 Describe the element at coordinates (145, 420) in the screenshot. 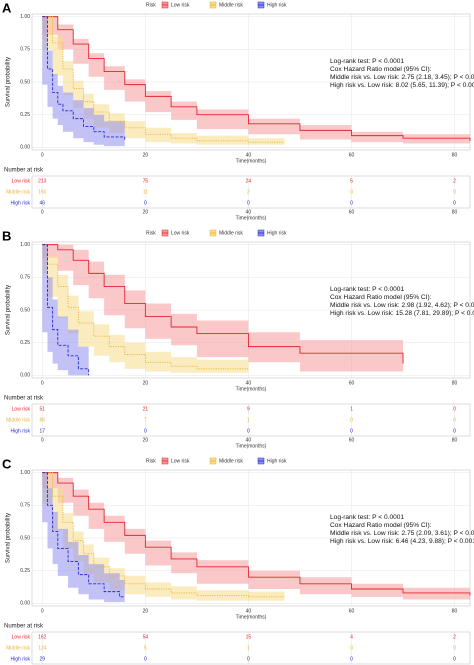

I see `risk-count: 7` at that location.